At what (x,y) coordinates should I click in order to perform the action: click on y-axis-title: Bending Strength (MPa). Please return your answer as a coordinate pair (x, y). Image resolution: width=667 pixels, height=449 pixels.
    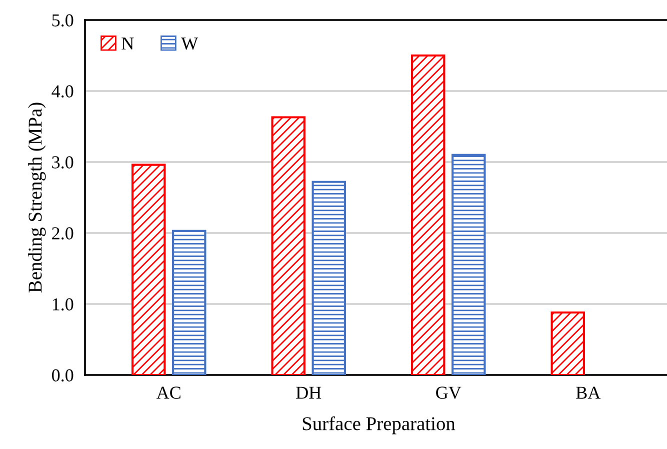
    Looking at the image, I should click on (37, 197).